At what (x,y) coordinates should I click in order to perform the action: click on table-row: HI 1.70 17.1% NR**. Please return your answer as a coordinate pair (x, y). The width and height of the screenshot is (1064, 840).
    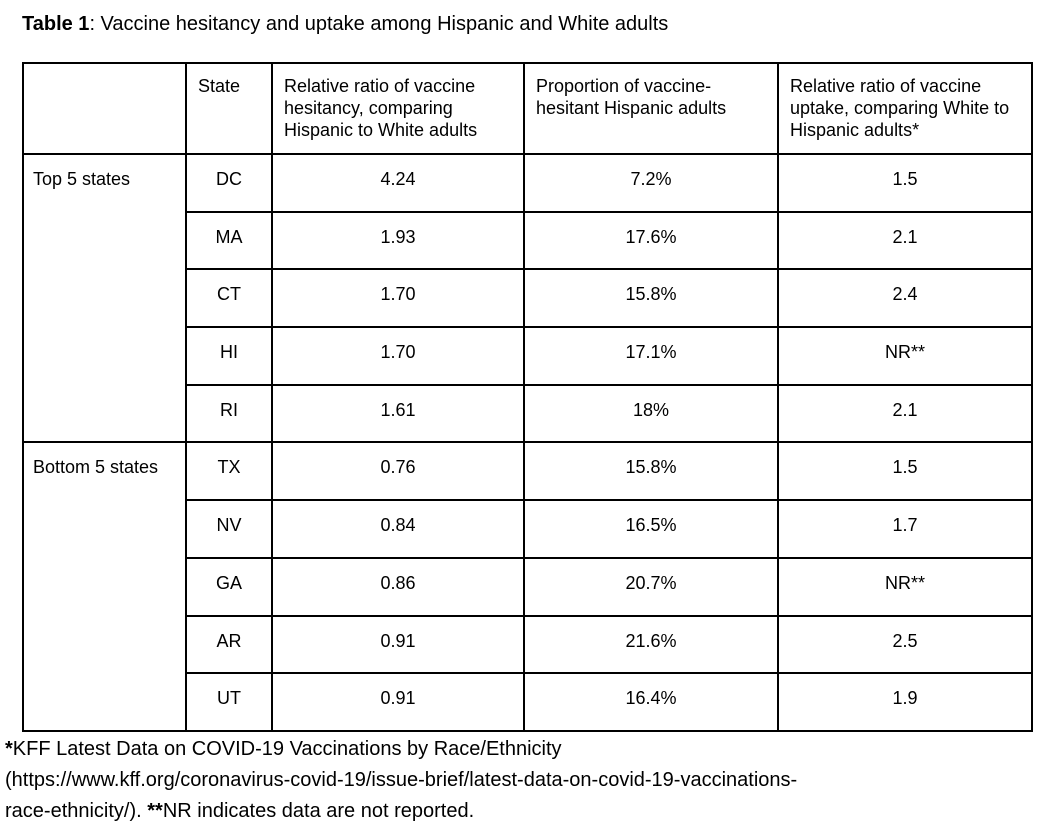
    Looking at the image, I should click on (528, 356).